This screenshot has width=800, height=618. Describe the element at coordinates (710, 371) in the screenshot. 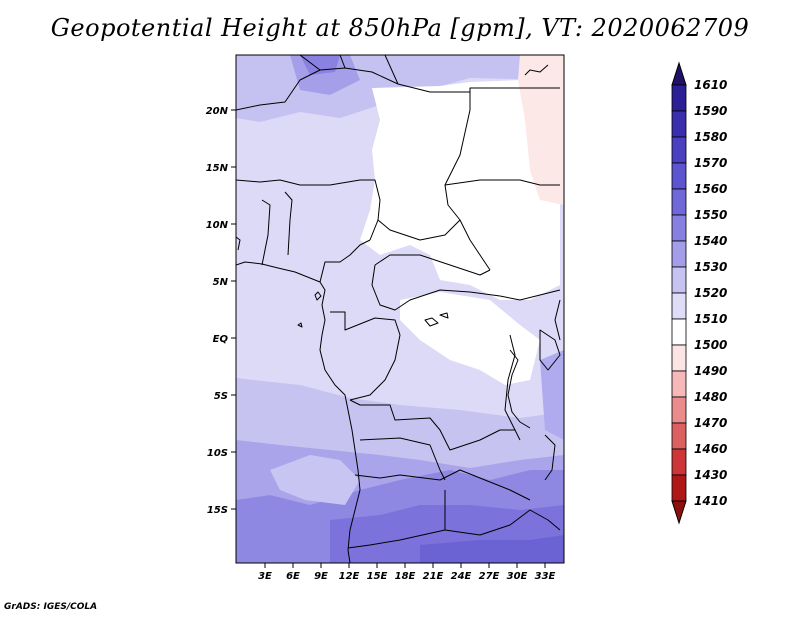

I see `colorbar-label: 1490` at that location.